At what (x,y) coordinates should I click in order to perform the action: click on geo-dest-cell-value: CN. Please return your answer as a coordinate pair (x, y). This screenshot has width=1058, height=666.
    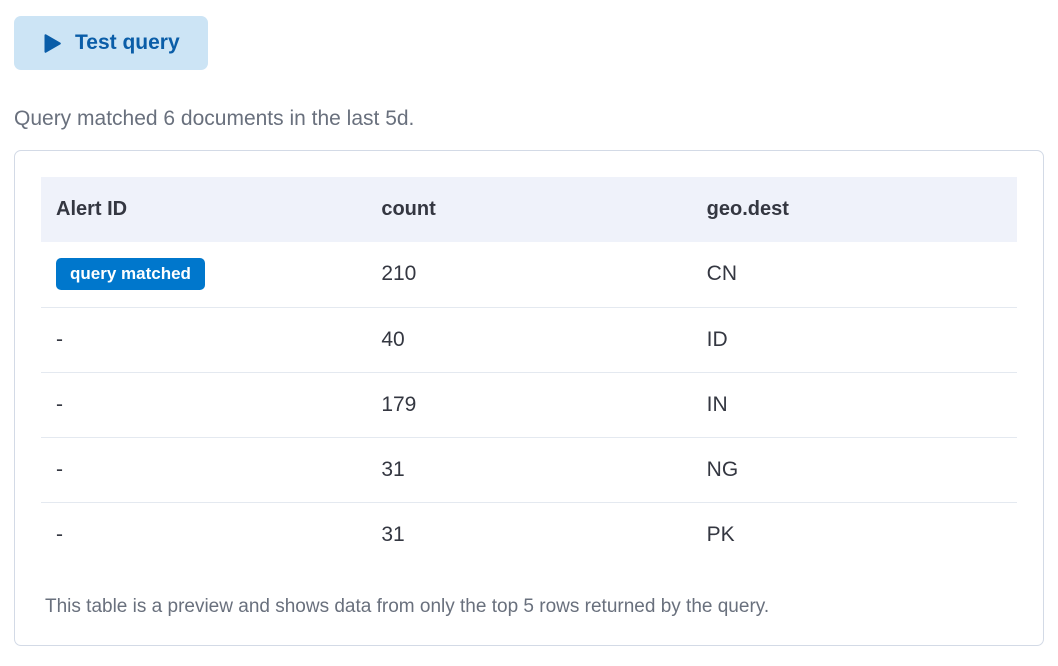
    Looking at the image, I should click on (721, 274).